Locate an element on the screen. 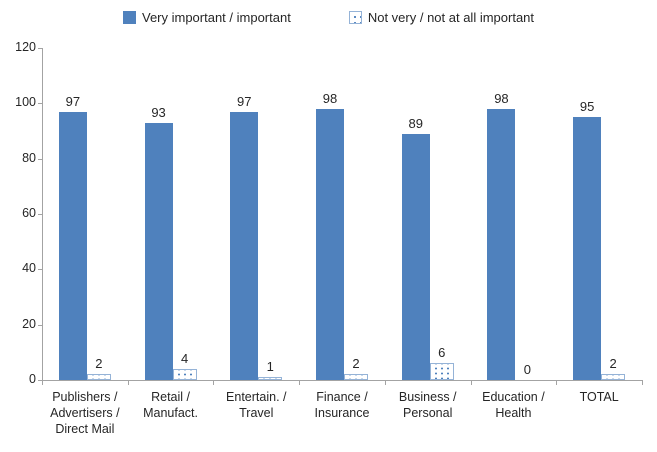 Image resolution: width=657 pixels, height=452 pixels. bar-value-label: 0 is located at coordinates (527, 369).